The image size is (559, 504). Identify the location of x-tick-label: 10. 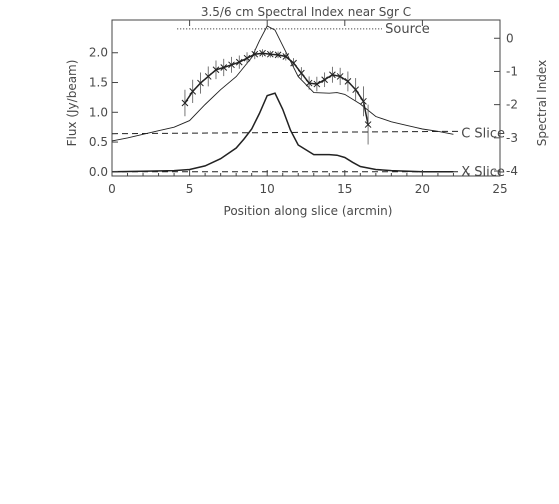
(267, 189).